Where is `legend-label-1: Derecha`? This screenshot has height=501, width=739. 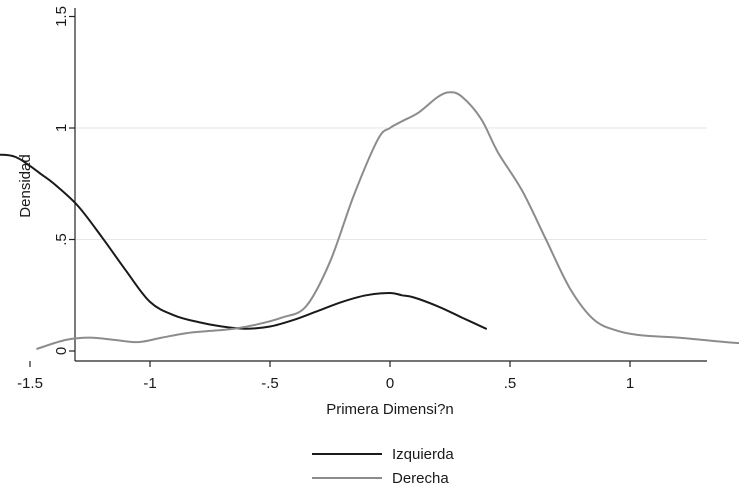 legend-label-1: Derecha is located at coordinates (420, 478).